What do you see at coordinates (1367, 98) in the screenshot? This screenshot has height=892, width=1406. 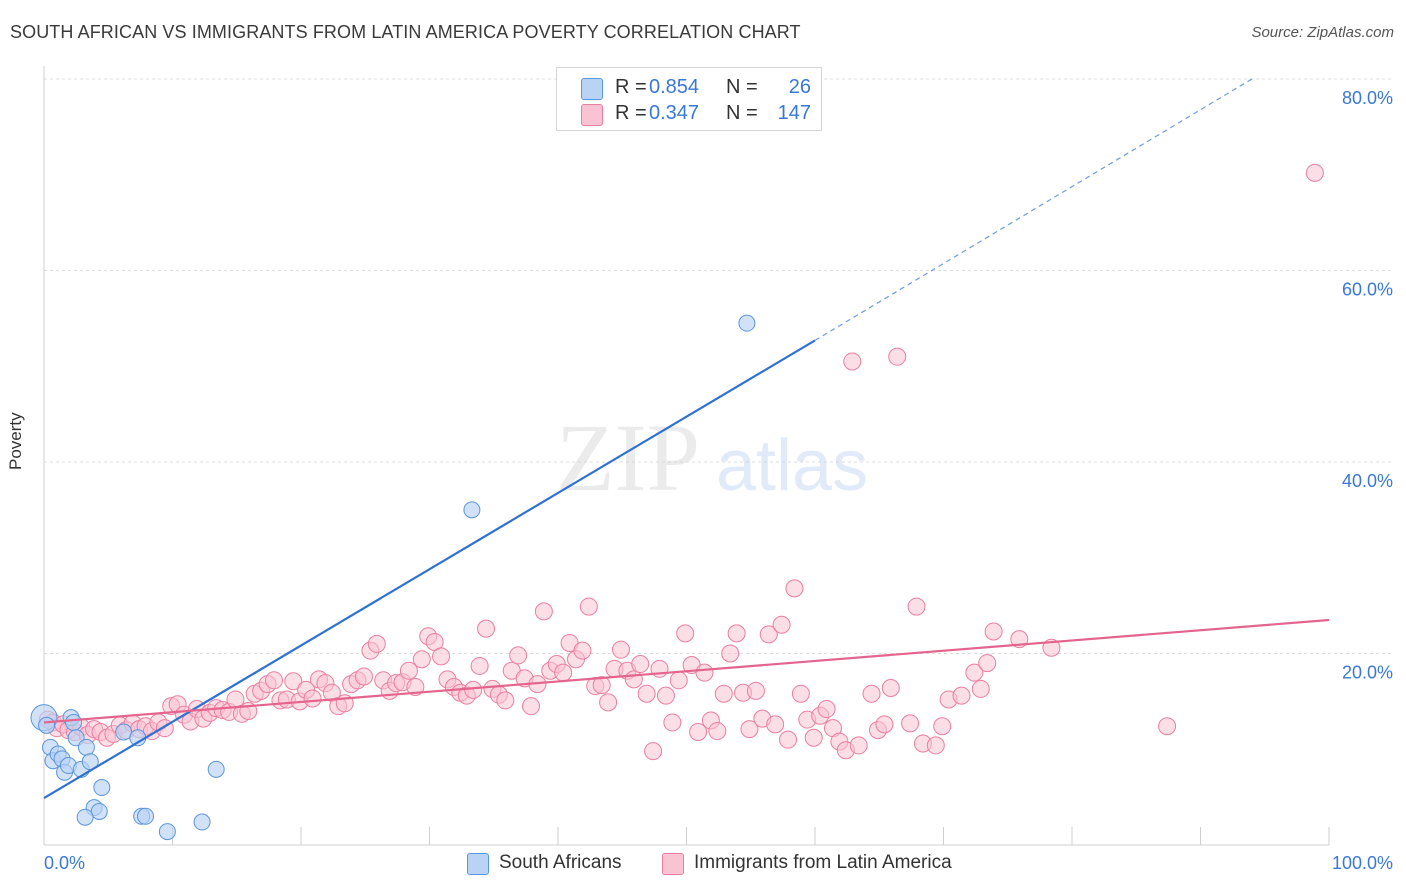 I see `y-tick-label: 80.0%` at bounding box center [1367, 98].